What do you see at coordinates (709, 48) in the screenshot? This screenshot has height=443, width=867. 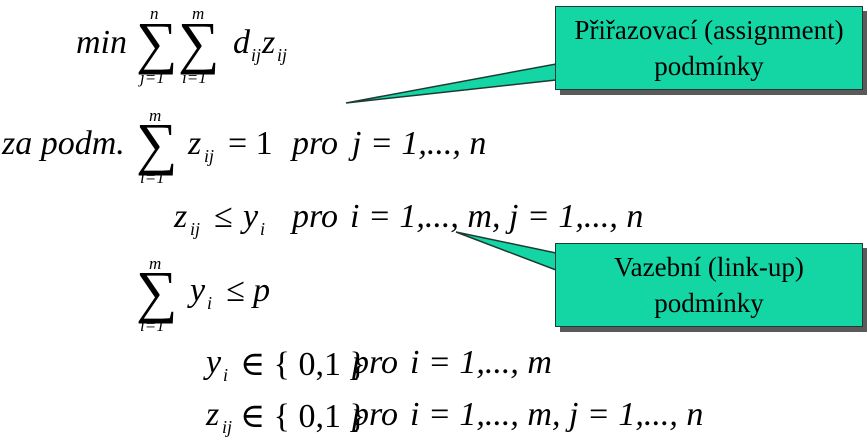 I see `assignment-callout: Přiřazovací (assignment) podmínky` at bounding box center [709, 48].